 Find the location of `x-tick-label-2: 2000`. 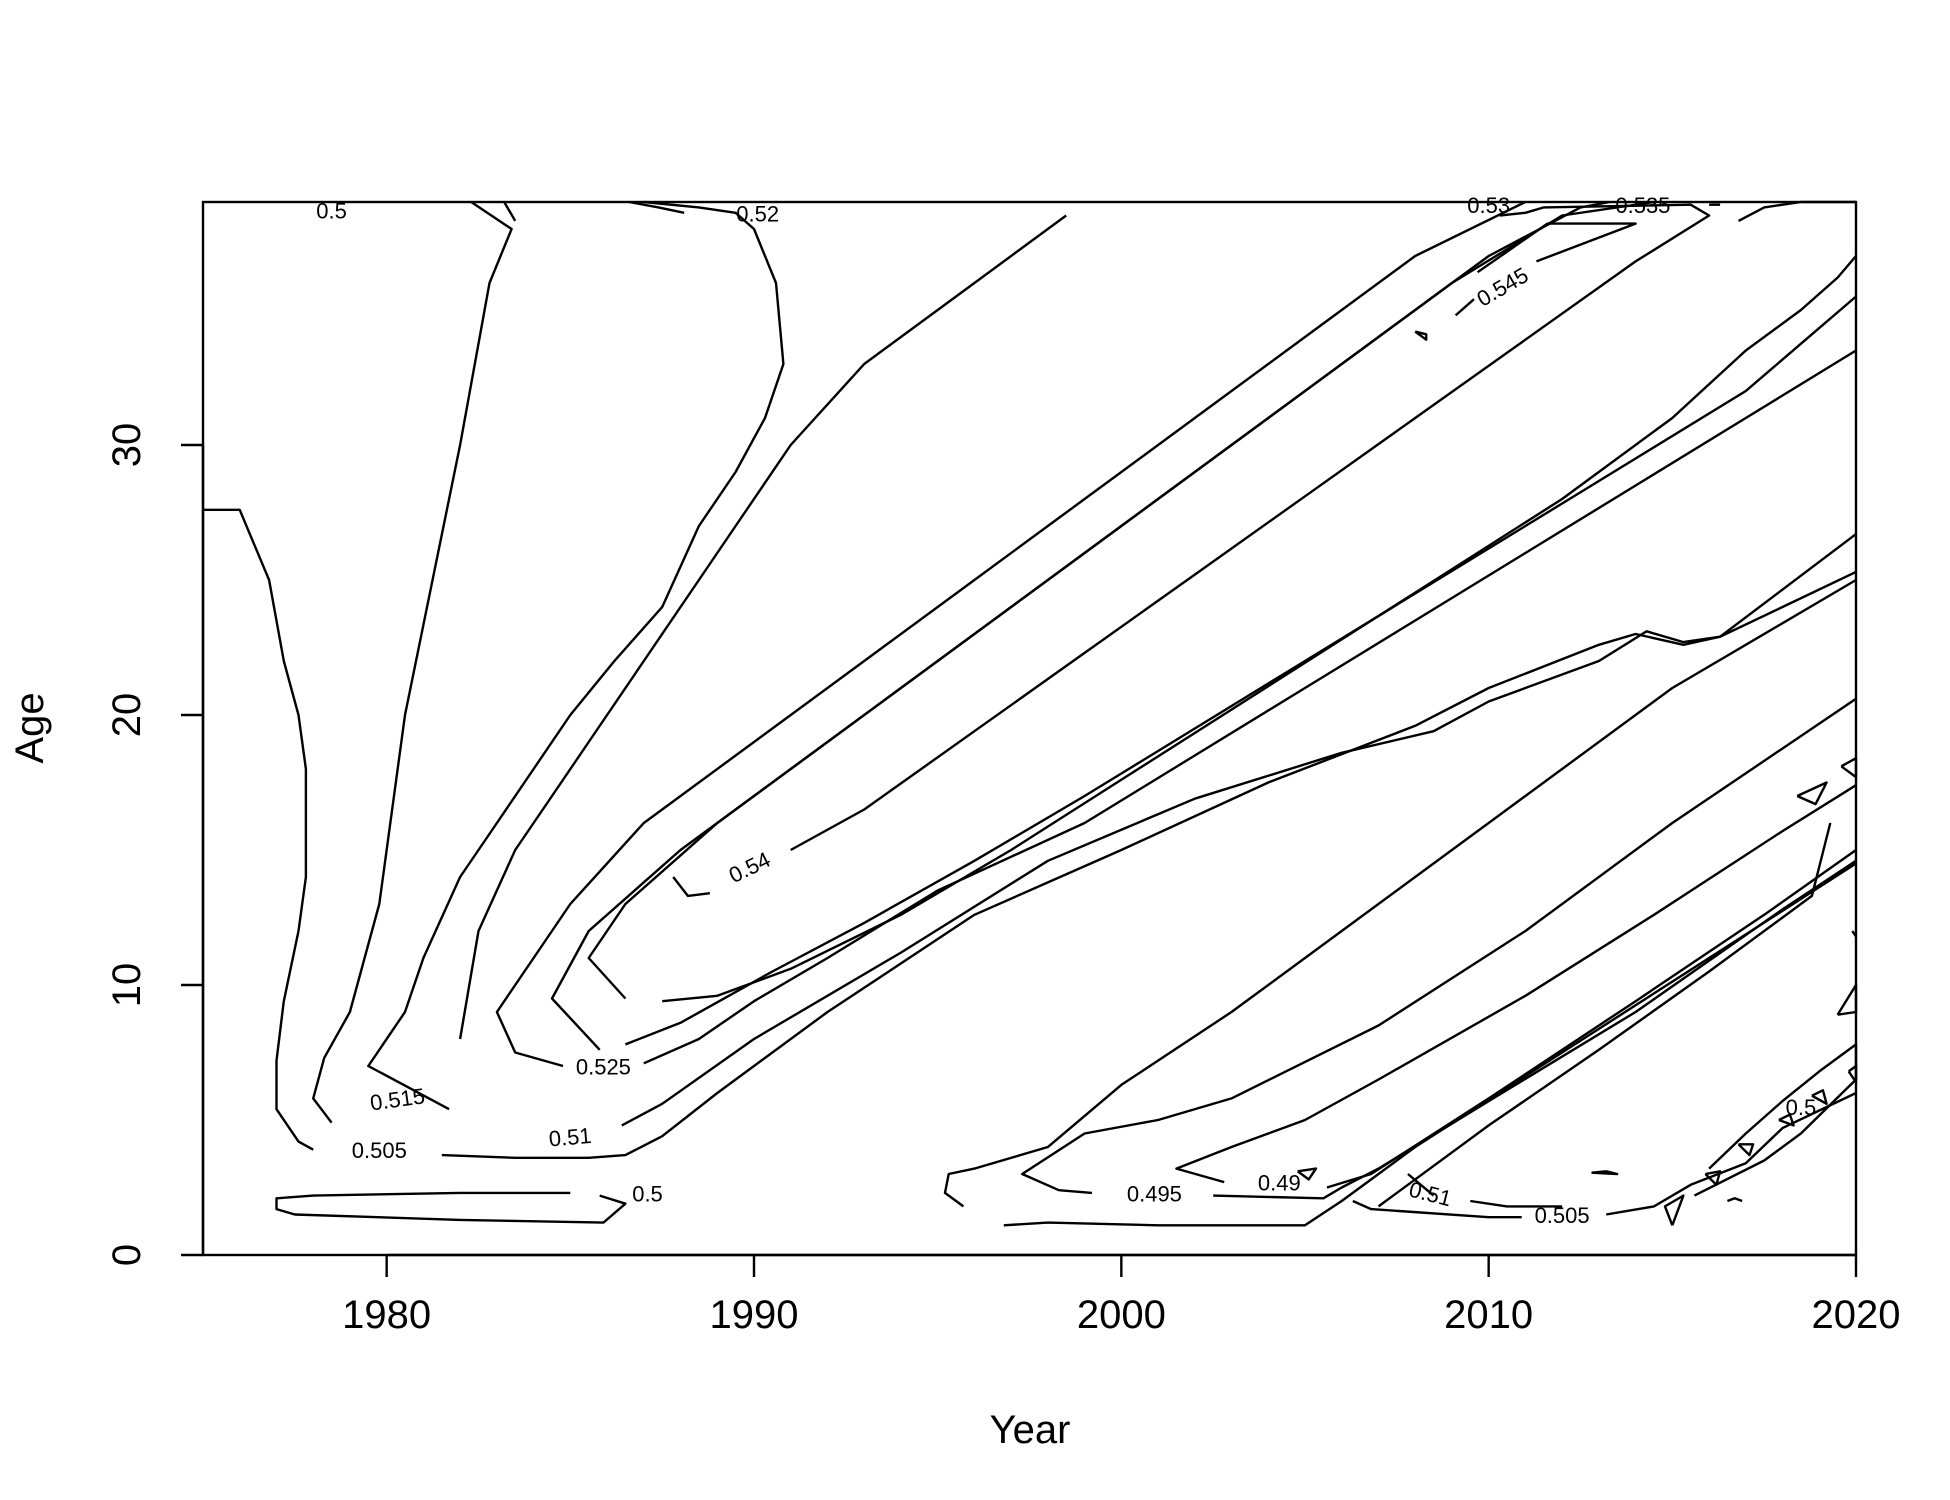

x-tick-label-2: 2000 is located at coordinates (1121, 1315).